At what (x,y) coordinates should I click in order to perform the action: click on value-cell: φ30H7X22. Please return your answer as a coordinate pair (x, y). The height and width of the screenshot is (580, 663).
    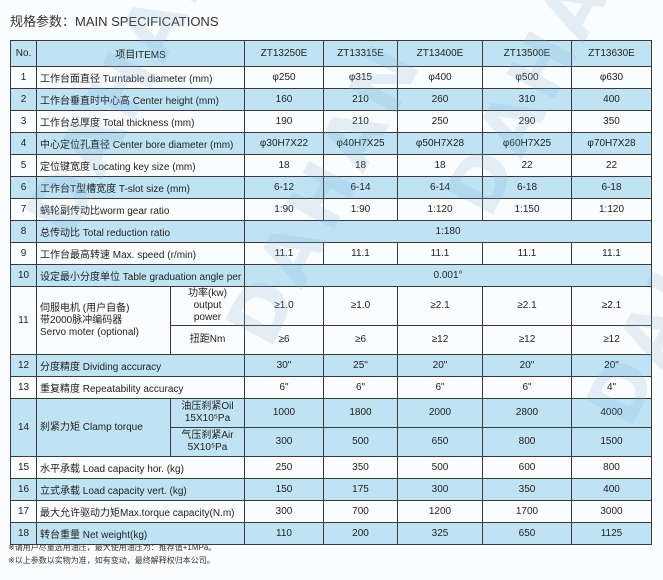
    Looking at the image, I should click on (284, 143).